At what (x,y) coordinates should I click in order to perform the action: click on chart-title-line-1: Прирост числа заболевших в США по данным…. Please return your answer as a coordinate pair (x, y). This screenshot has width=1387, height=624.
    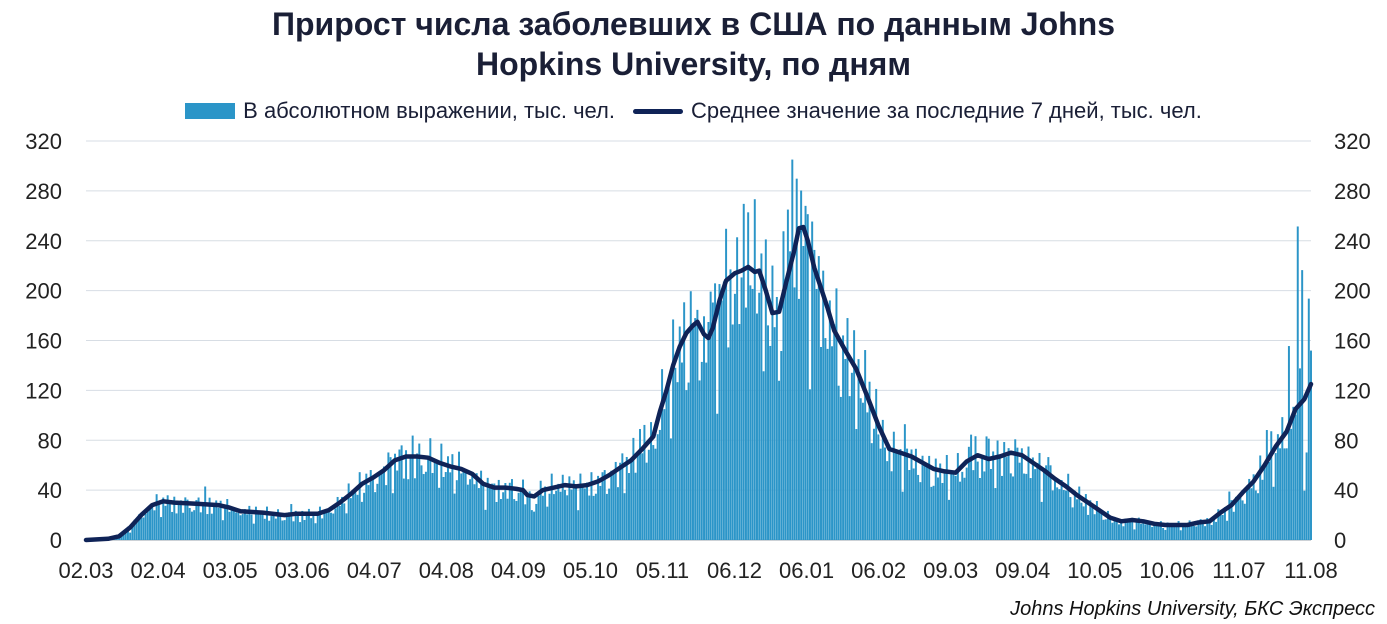
    Looking at the image, I should click on (693, 24).